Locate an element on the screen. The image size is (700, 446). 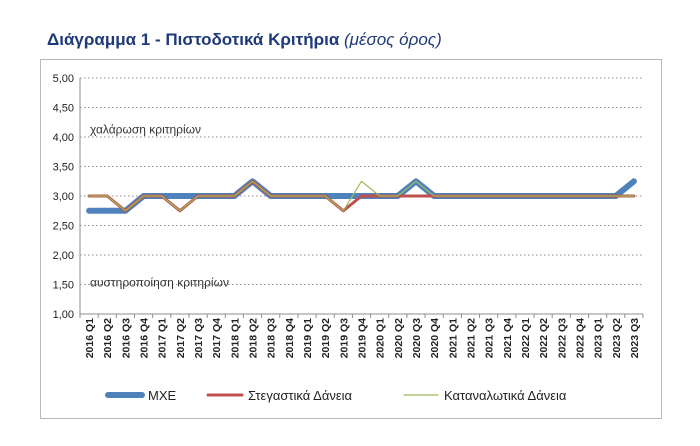
x-tick-label: 2018 Q2 is located at coordinates (254, 338).